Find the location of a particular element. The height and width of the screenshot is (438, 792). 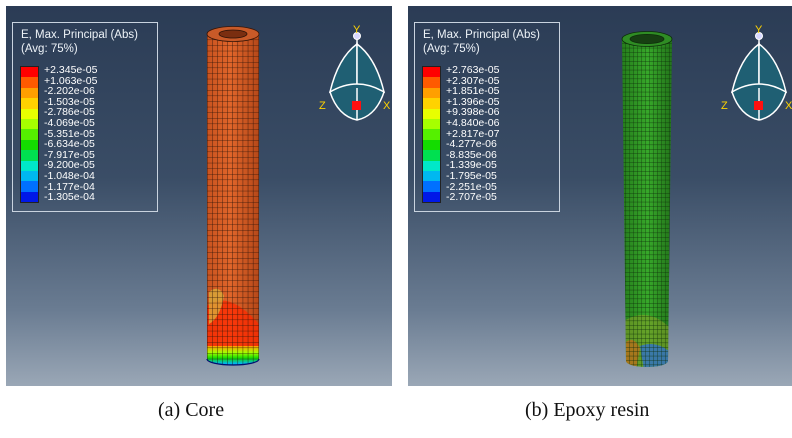

caption-epoxy-resin: (b) Epoxy resin is located at coordinates (587, 410).